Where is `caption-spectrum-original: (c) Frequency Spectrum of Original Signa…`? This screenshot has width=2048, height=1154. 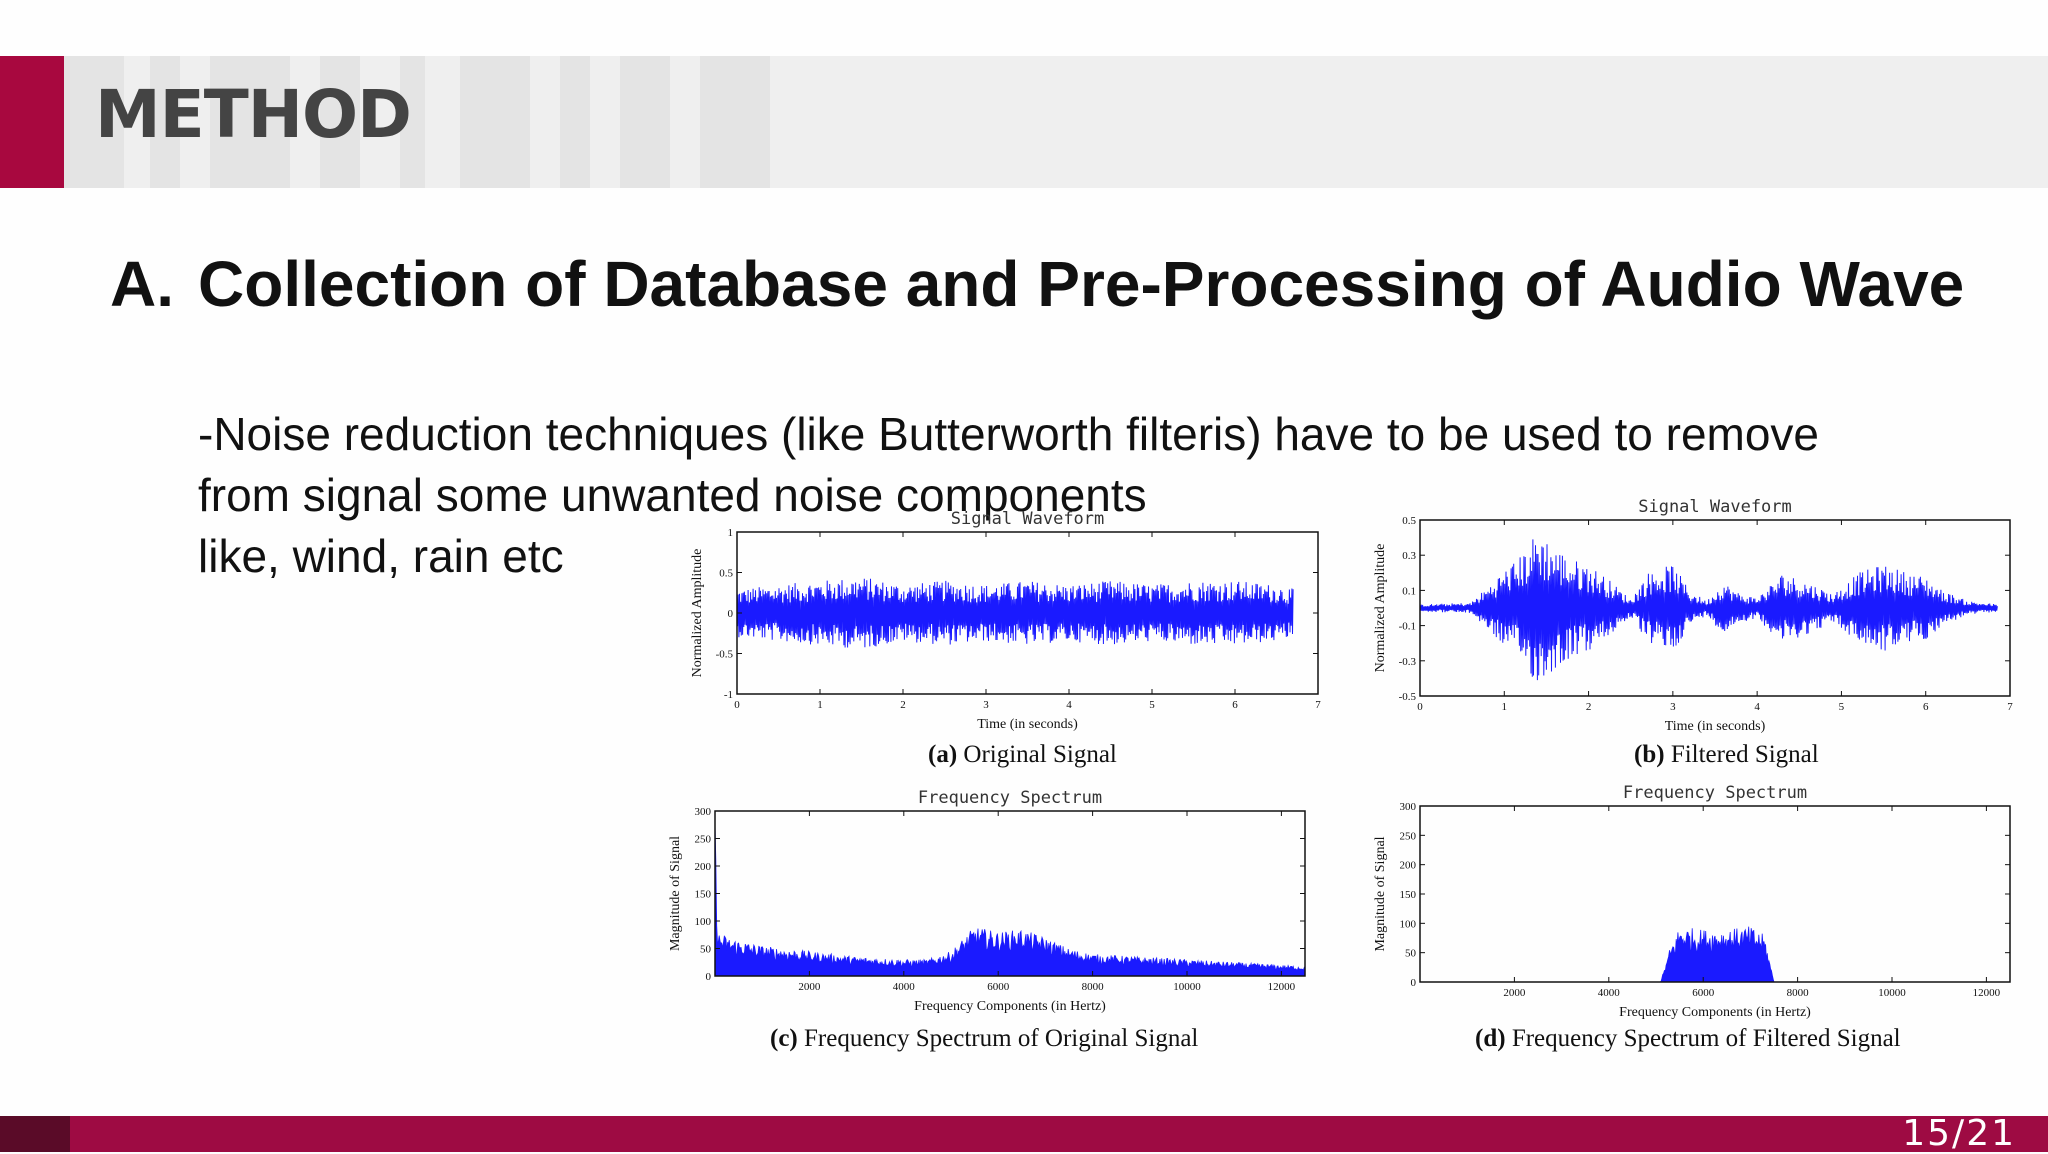
caption-spectrum-original: (c) Frequency Spectrum of Original Signa… is located at coordinates (984, 1039).